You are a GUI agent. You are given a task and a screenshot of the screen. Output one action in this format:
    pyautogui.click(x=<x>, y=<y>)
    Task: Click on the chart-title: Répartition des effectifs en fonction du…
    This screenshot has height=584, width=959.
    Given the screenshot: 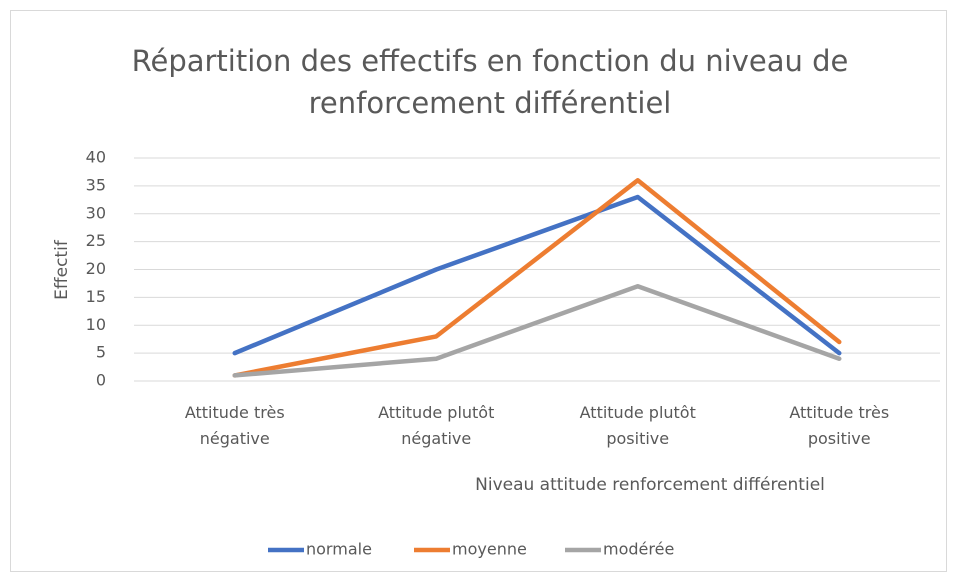 What is the action you would take?
    pyautogui.click(x=490, y=82)
    